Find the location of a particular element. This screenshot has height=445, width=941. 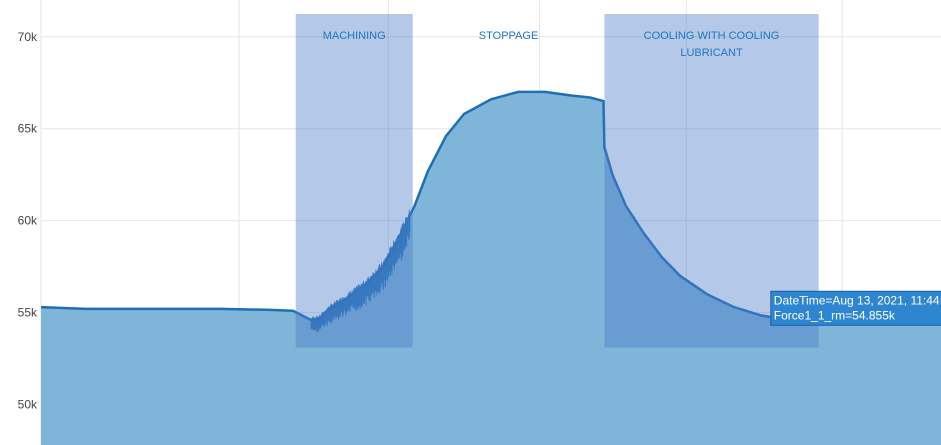

y-tick-label: 65k is located at coordinates (28, 129).